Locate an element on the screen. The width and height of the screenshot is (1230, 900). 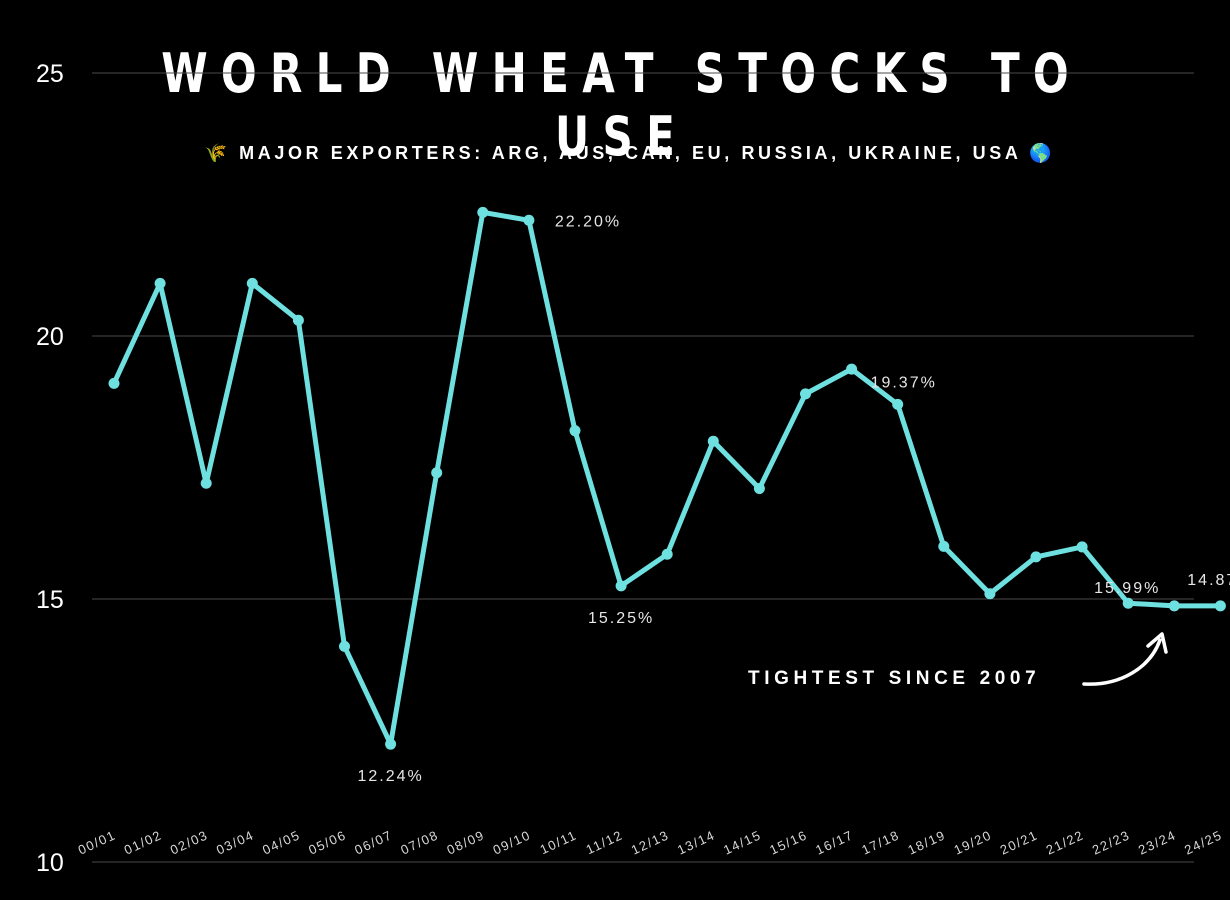
x-tick-label: 04/05 is located at coordinates (281, 842).